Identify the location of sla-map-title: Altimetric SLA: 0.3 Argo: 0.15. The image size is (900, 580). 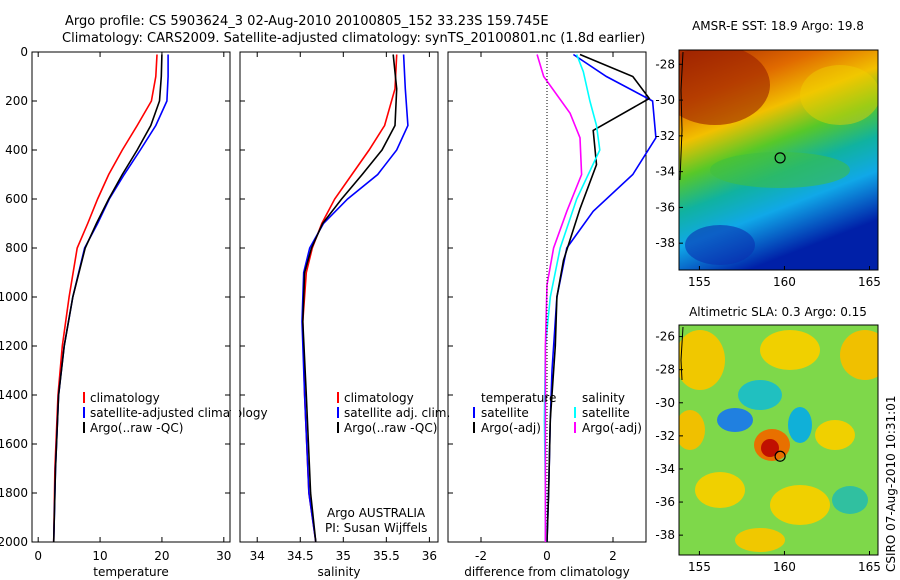
(778, 312).